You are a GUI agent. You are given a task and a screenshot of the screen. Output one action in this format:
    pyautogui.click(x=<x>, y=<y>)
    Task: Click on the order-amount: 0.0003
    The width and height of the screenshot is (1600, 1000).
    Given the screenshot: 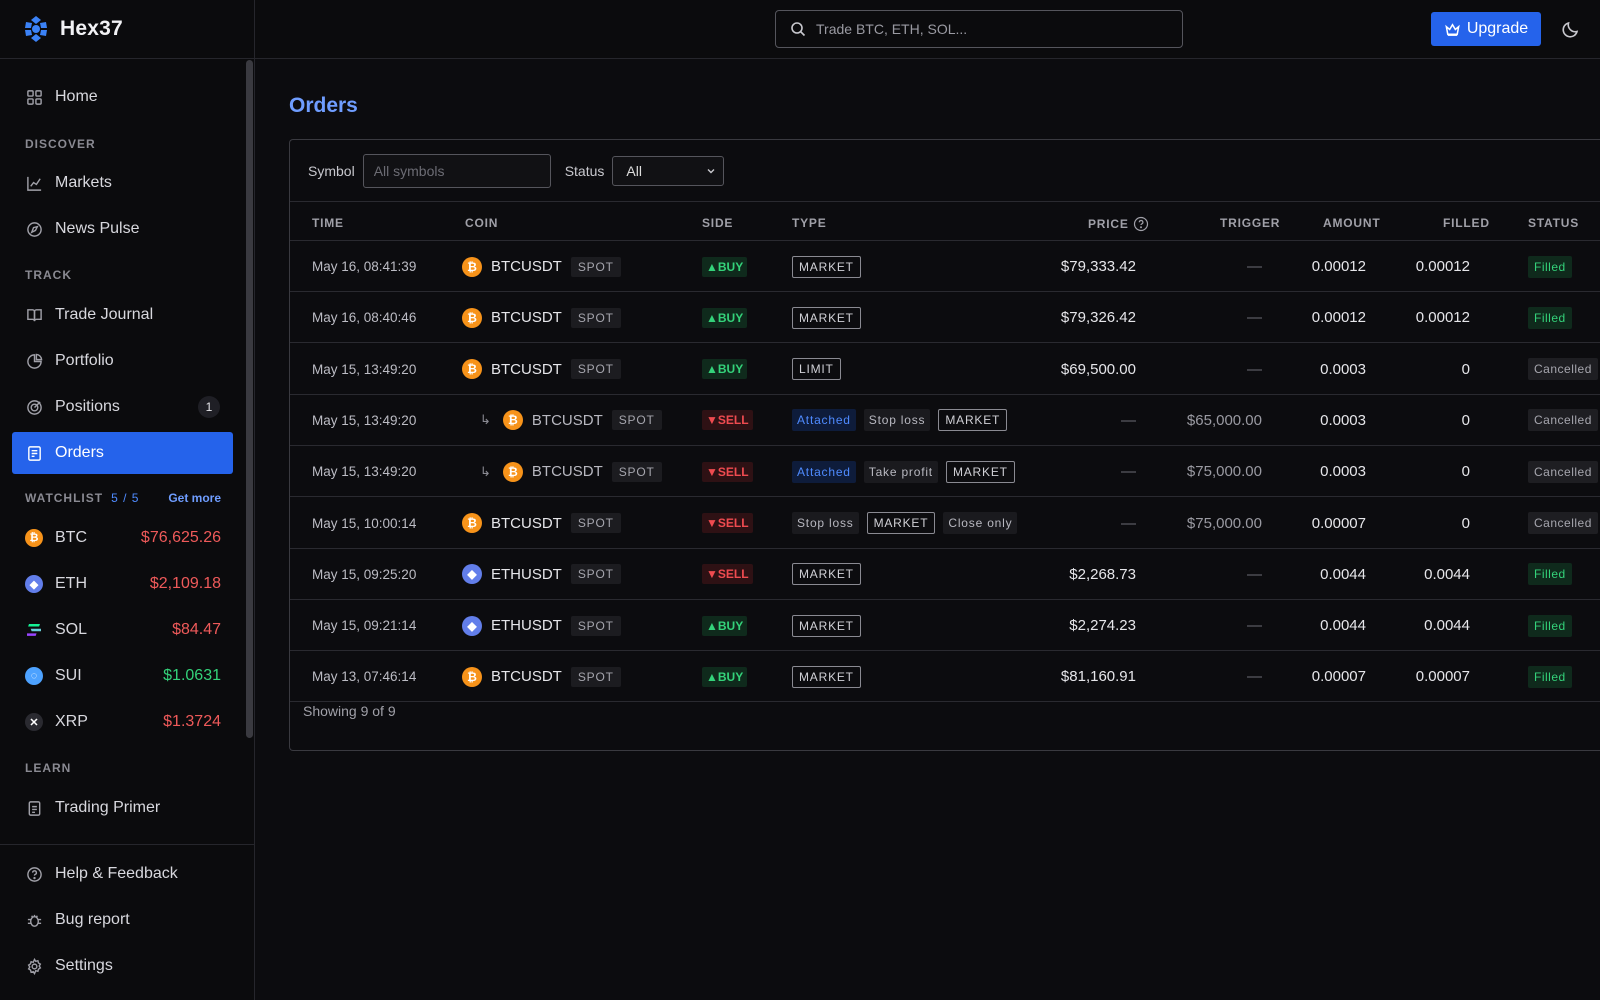 What is the action you would take?
    pyautogui.click(x=1343, y=472)
    